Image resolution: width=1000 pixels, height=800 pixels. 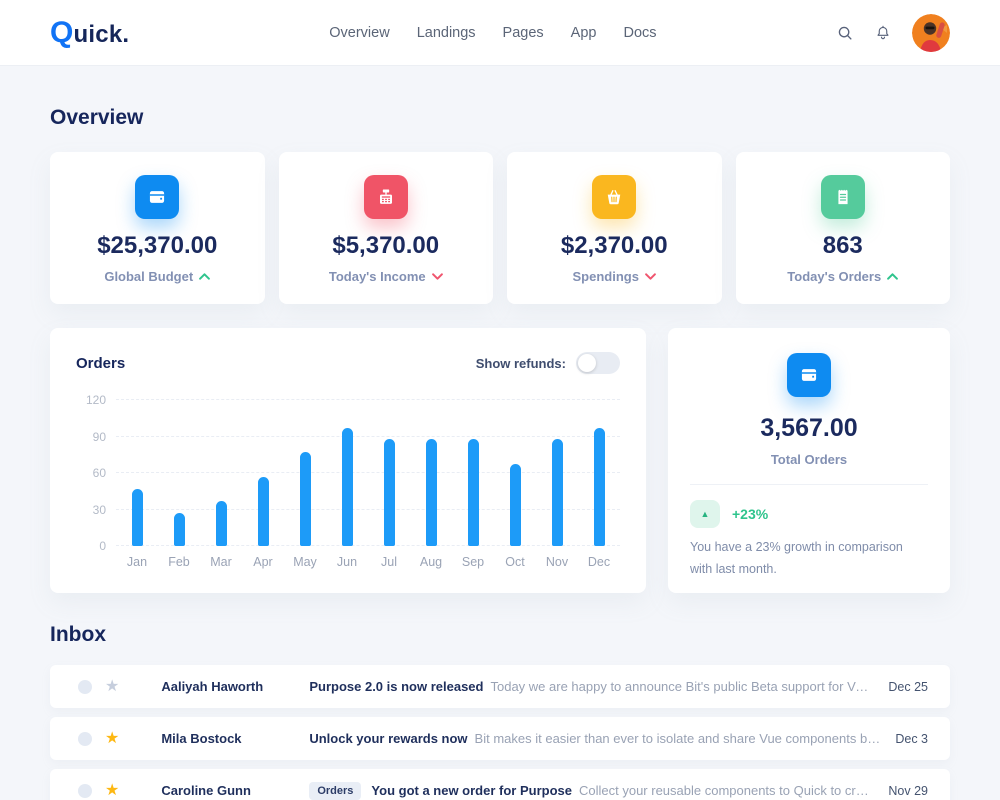 I want to click on bar-dec, so click(x=599, y=486).